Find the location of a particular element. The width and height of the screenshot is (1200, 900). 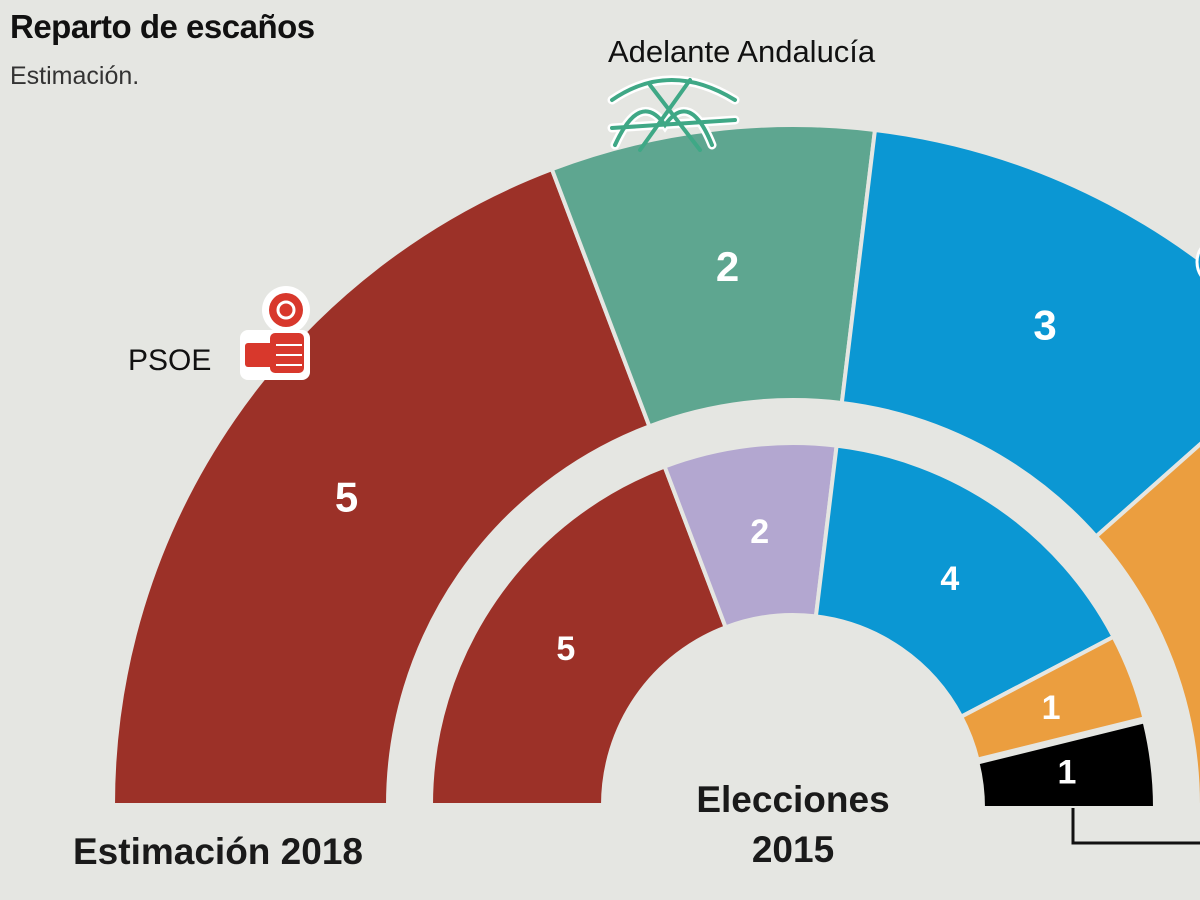

chart-subtitle: Estimación. is located at coordinates (75, 76).